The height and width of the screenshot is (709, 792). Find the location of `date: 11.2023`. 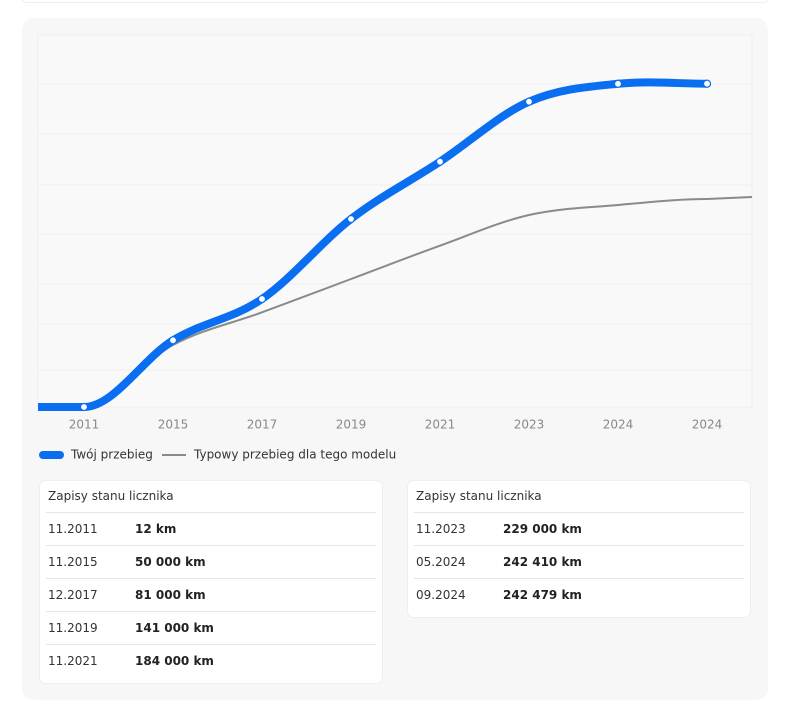

date: 11.2023 is located at coordinates (441, 529).